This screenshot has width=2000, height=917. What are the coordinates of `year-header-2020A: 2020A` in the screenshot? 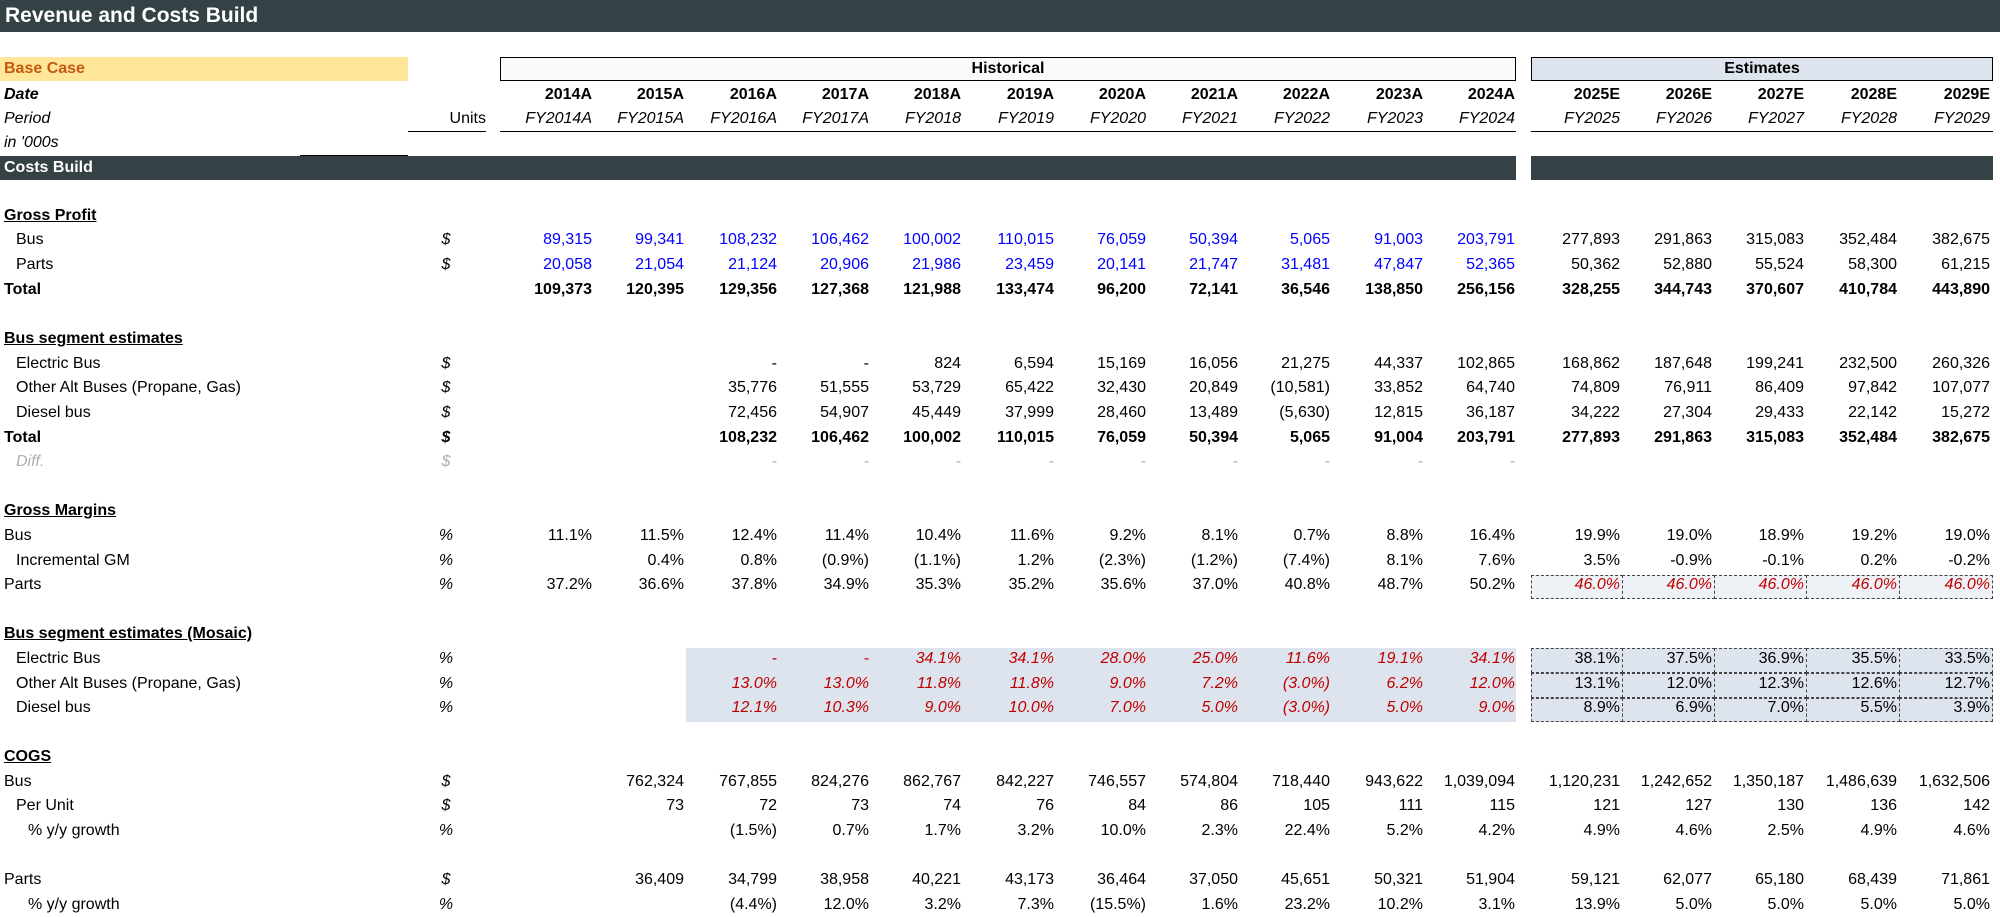 It's located at (1122, 94).